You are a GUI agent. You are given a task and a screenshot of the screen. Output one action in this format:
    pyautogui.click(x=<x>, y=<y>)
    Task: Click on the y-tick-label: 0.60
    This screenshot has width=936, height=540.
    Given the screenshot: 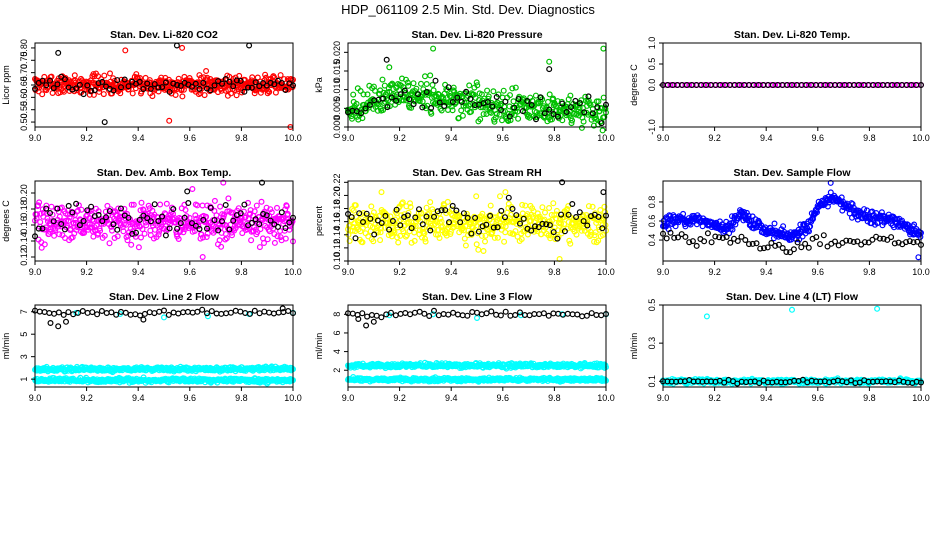 What is the action you would take?
    pyautogui.click(x=24, y=98)
    